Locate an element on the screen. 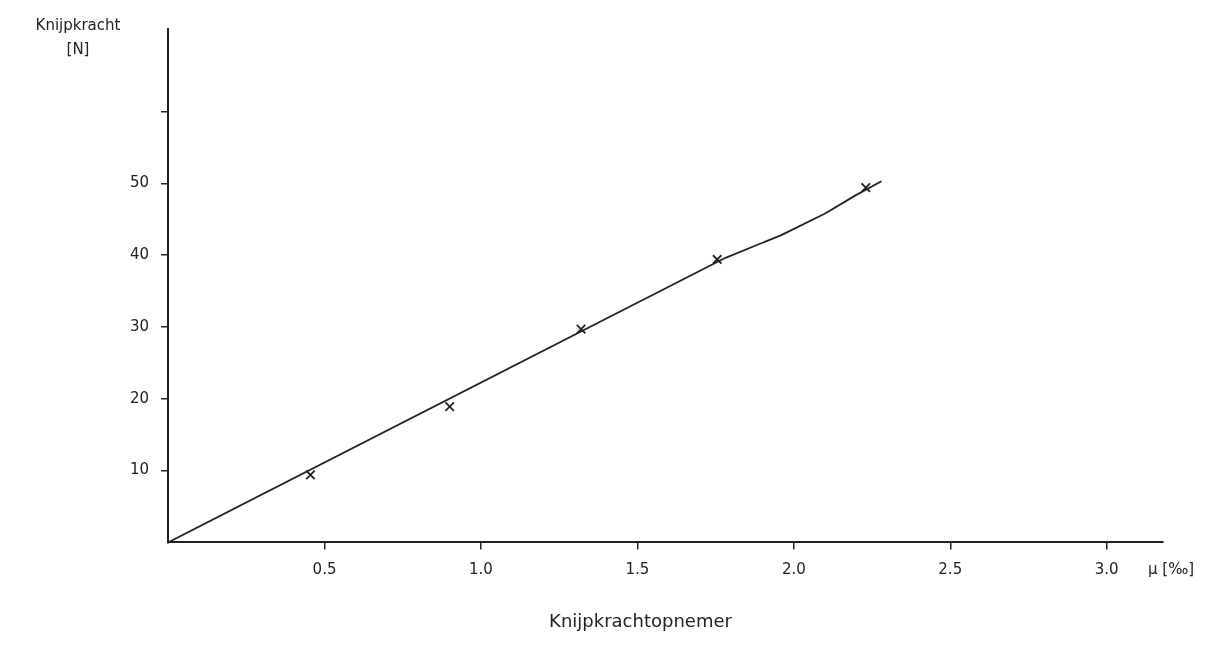 This screenshot has height=663, width=1228. x-axis-title: μ [‰] is located at coordinates (1171, 569).